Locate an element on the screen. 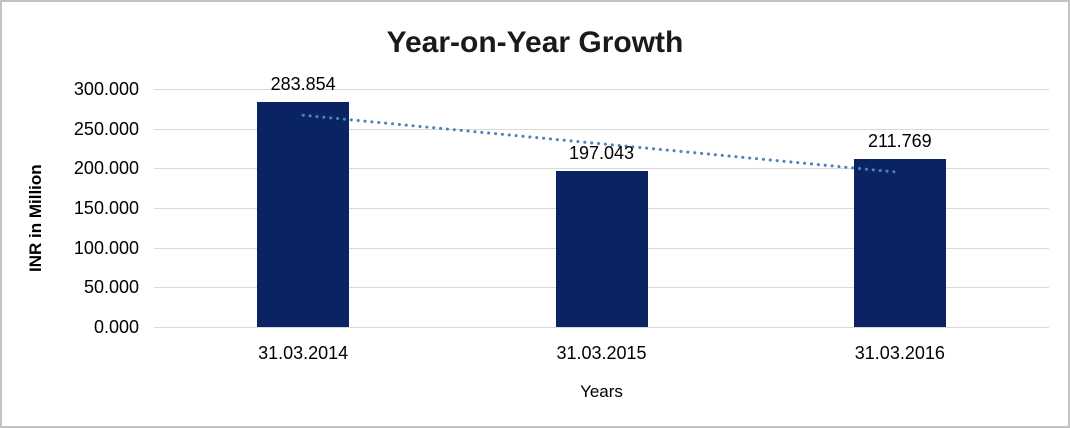 The width and height of the screenshot is (1070, 428). x-tick-label: 31.03.2015 is located at coordinates (601, 353).